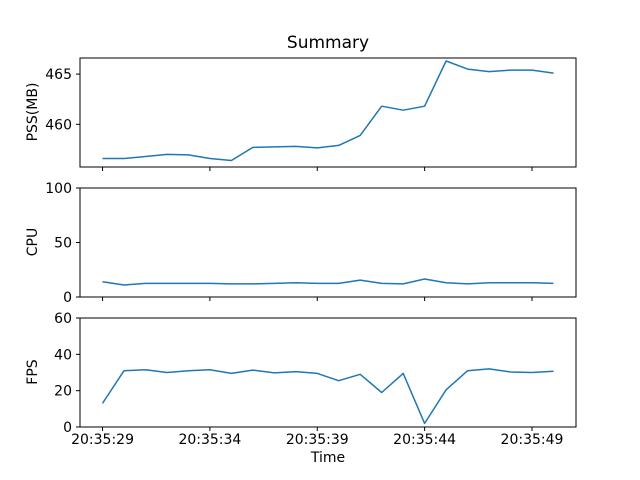 This screenshot has height=480, width=640. What do you see at coordinates (63, 392) in the screenshot?
I see `fps-y-tick-label: 20` at bounding box center [63, 392].